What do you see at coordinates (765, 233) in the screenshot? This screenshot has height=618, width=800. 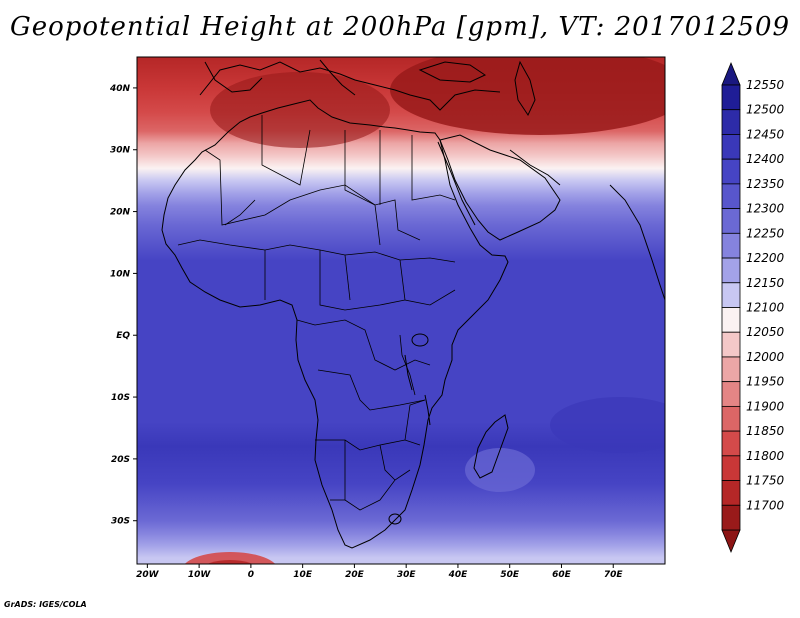 I see `colorbar-label: 12250` at bounding box center [765, 233].